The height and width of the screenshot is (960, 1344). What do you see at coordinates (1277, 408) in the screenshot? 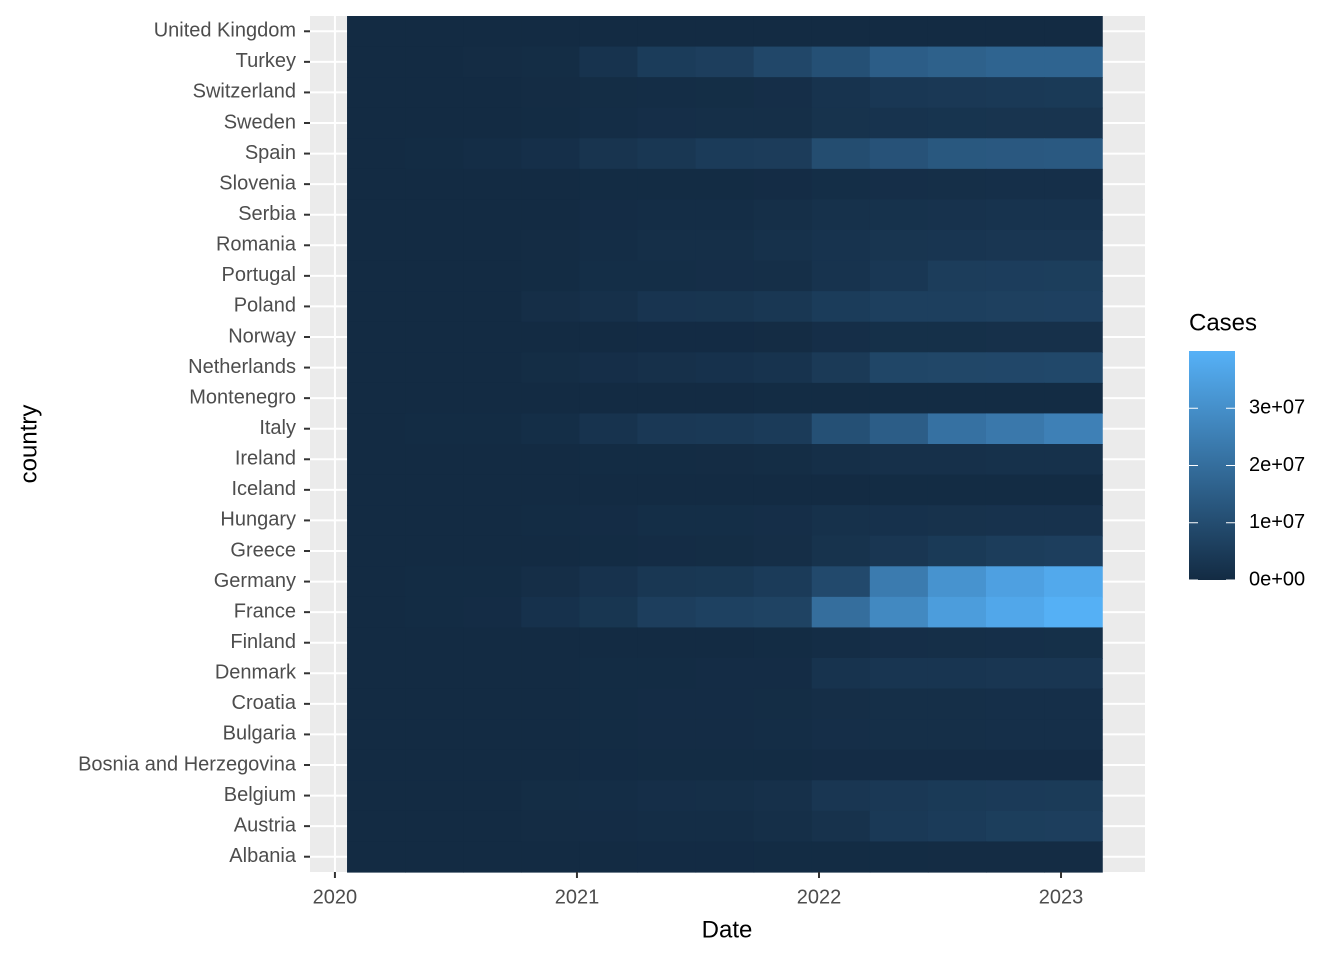
I see `legend-tick-label: 3e+07` at bounding box center [1277, 408].